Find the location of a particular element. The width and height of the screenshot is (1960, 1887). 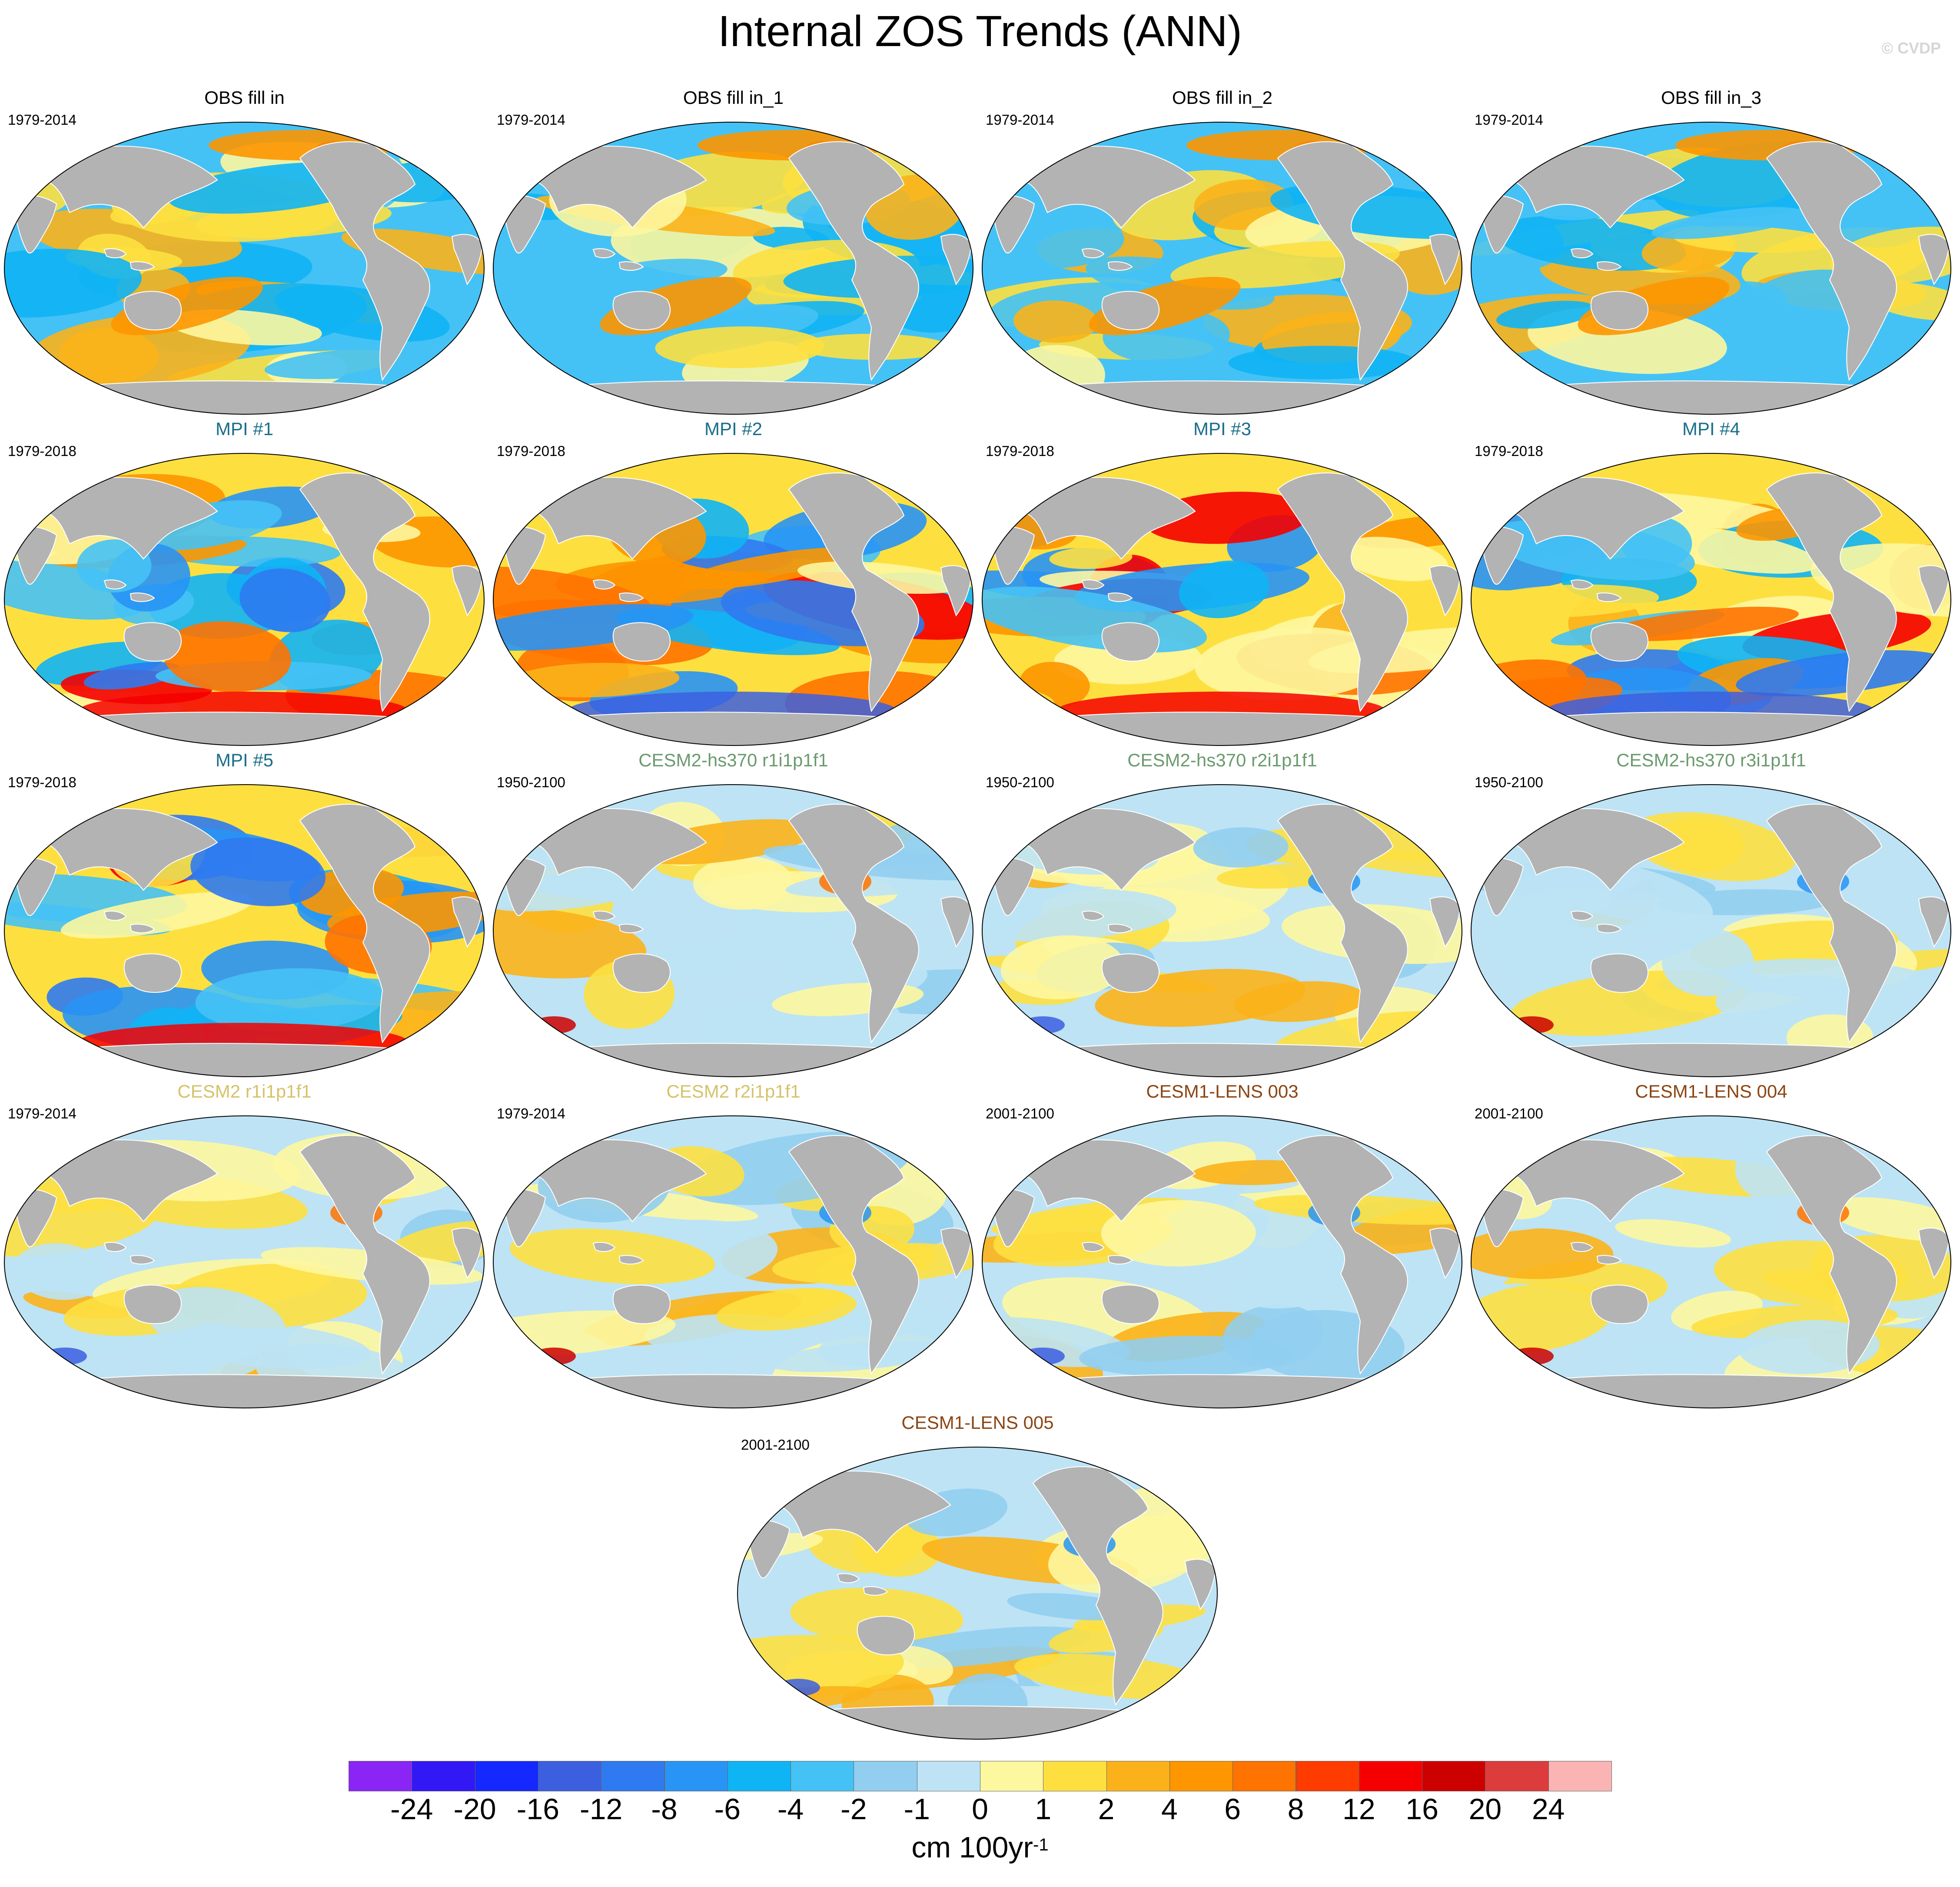

map-panel: OBS fill in_2 1979-2014 is located at coordinates (1222, 252).